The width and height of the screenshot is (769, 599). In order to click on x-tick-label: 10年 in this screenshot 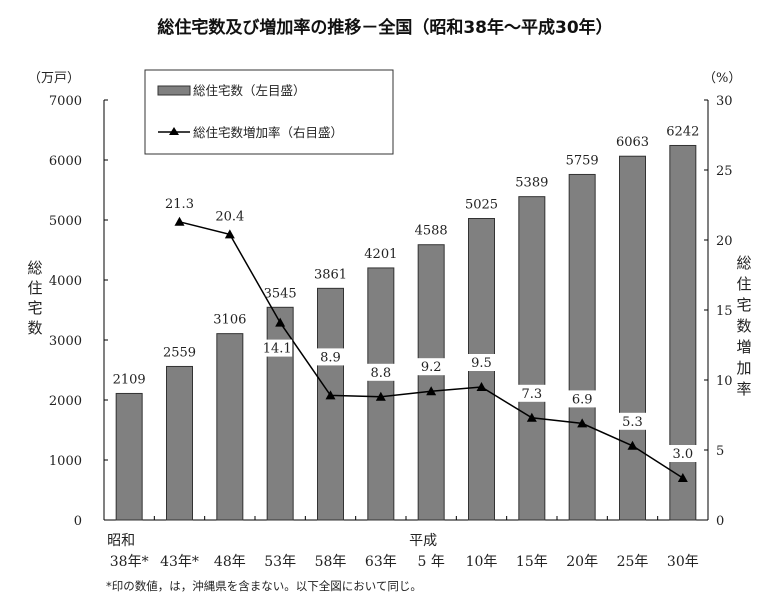, I will do `click(482, 562)`.